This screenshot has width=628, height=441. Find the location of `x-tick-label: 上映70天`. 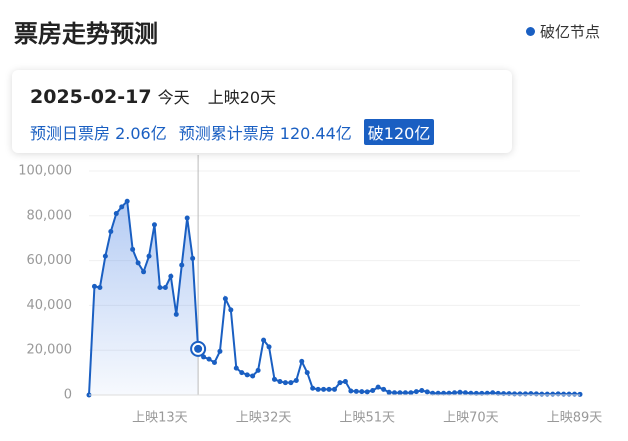

x-tick-label: 上映70天 is located at coordinates (471, 418).